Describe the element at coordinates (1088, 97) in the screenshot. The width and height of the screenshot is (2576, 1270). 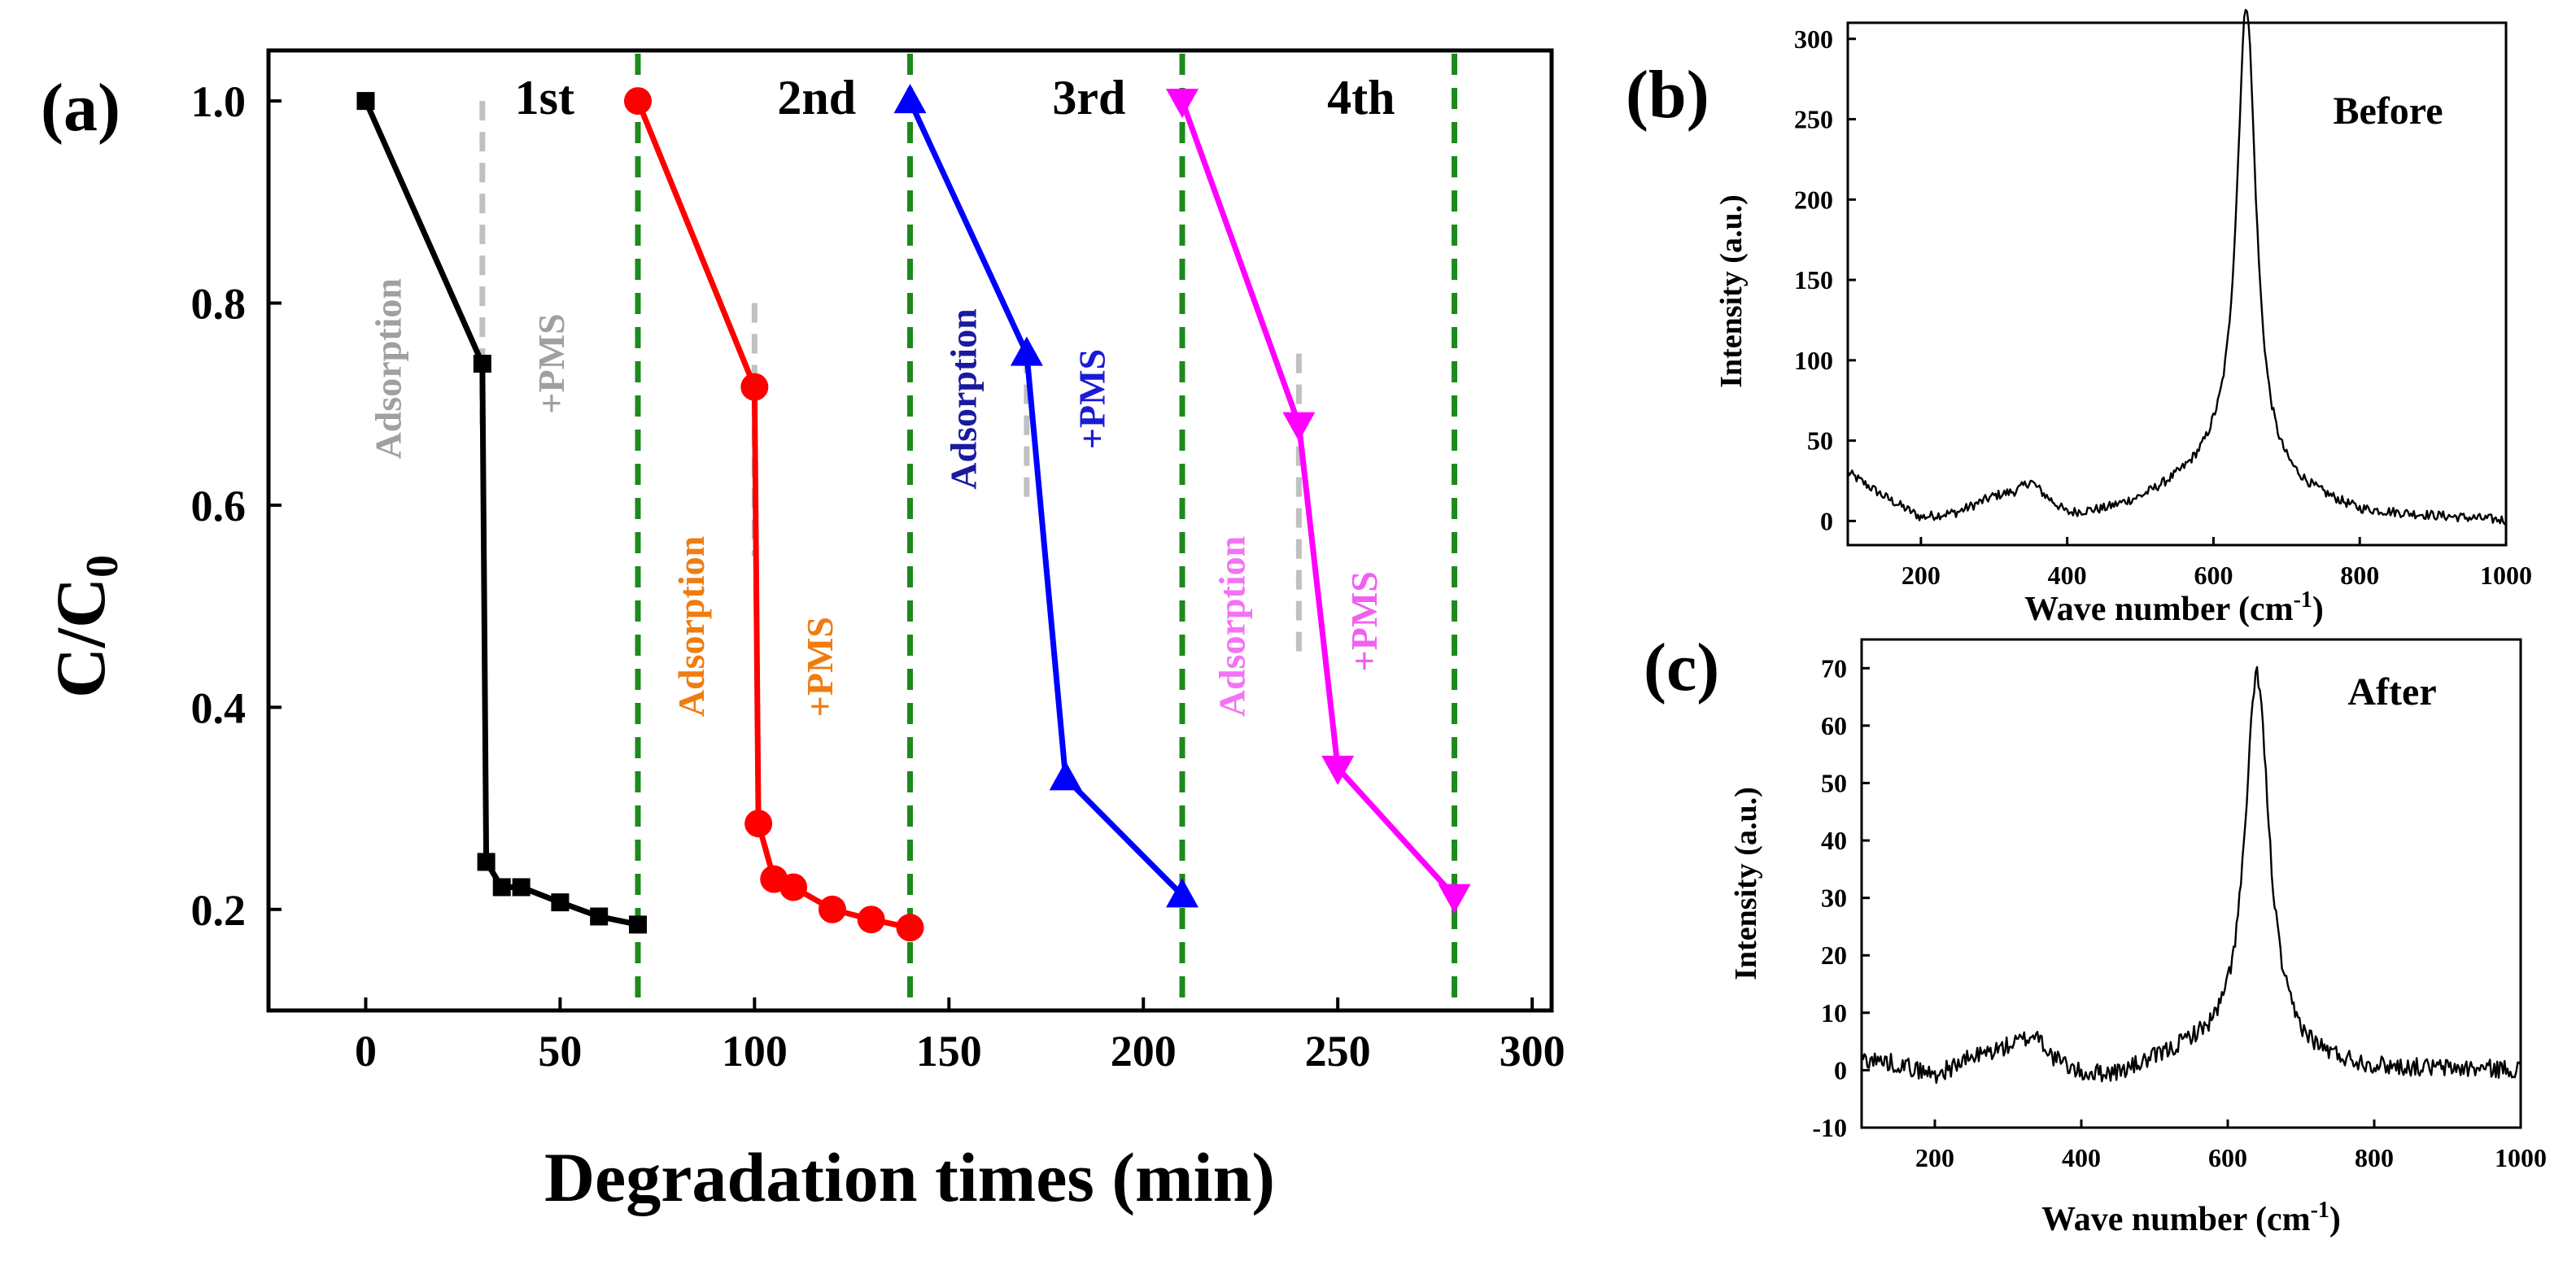
I see `cycle-label: 3rd` at that location.